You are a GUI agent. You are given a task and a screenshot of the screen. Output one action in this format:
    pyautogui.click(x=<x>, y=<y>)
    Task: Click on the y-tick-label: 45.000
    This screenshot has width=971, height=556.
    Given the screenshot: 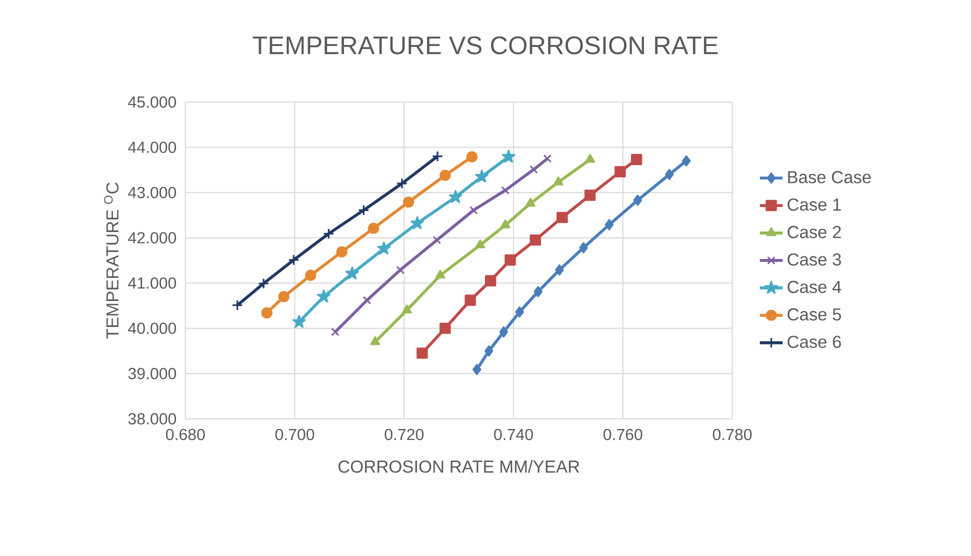 What is the action you would take?
    pyautogui.click(x=152, y=102)
    